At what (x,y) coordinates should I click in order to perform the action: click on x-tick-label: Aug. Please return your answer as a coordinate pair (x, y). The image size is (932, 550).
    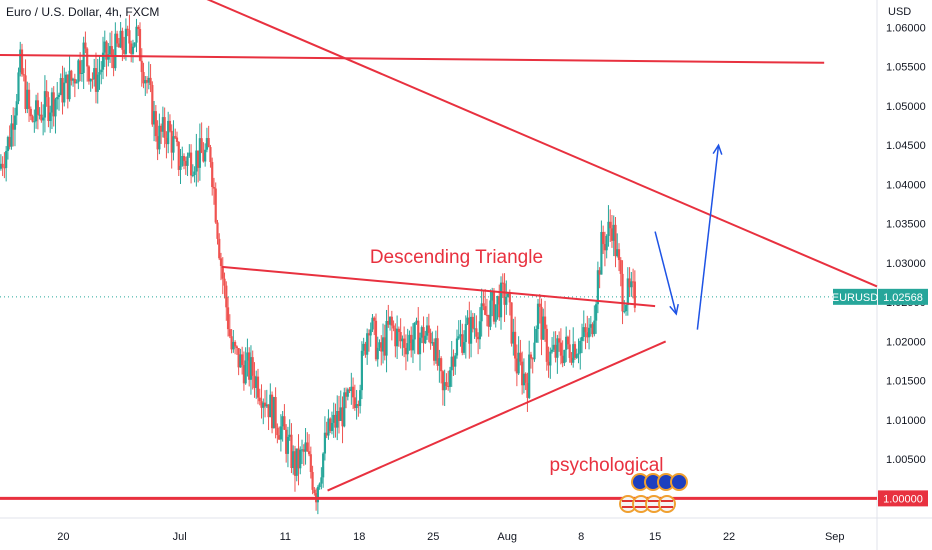
    Looking at the image, I should click on (507, 537).